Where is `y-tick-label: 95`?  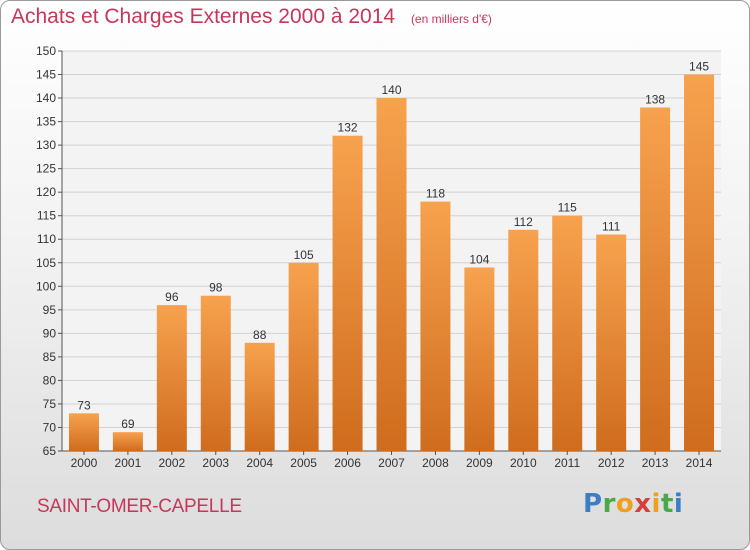
y-tick-label: 95 is located at coordinates (50, 310).